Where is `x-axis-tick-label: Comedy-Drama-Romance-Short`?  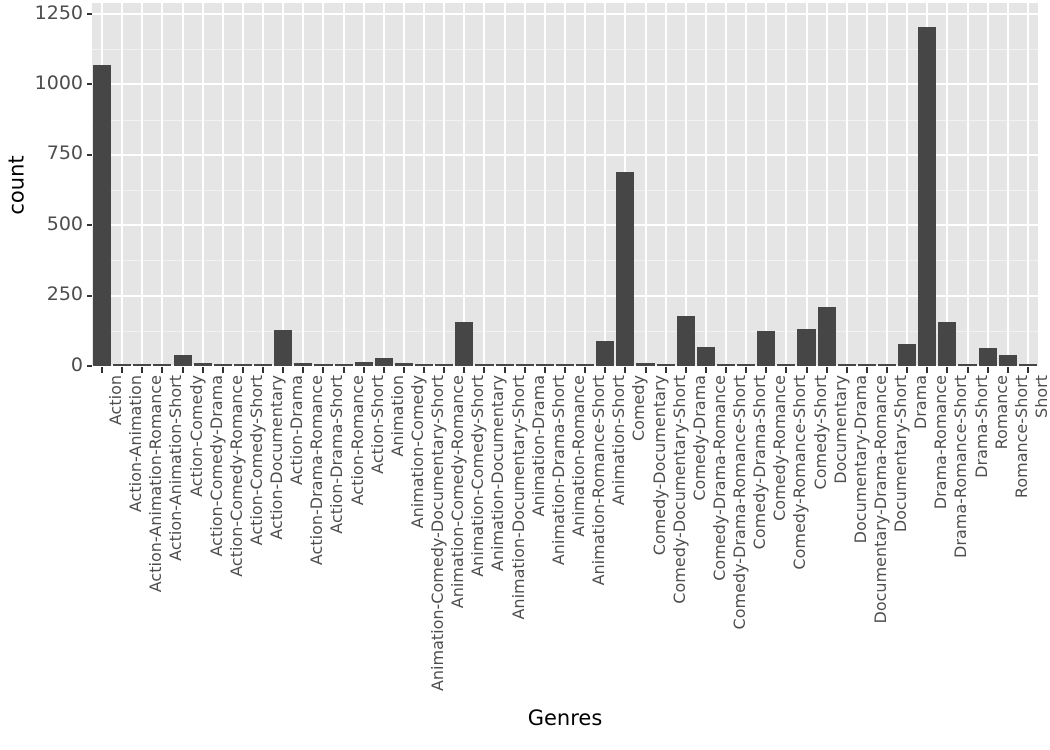
x-axis-tick-label: Comedy-Drama-Romance-Short is located at coordinates (740, 502).